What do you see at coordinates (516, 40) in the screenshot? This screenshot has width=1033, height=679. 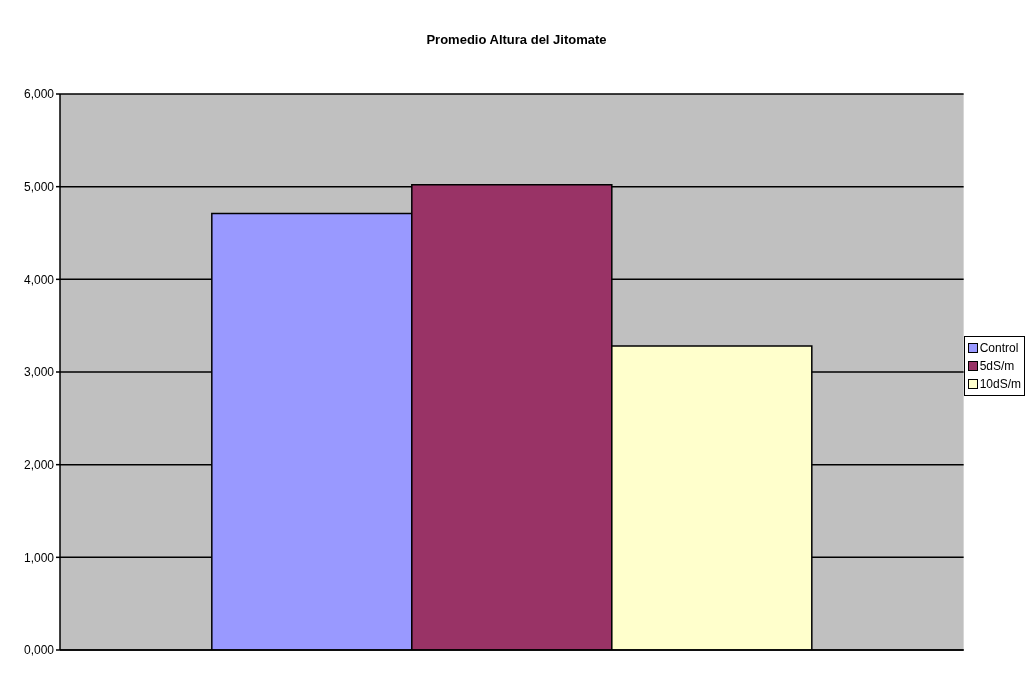 I see `chart-title: Promedio Altura del Jitomate` at bounding box center [516, 40].